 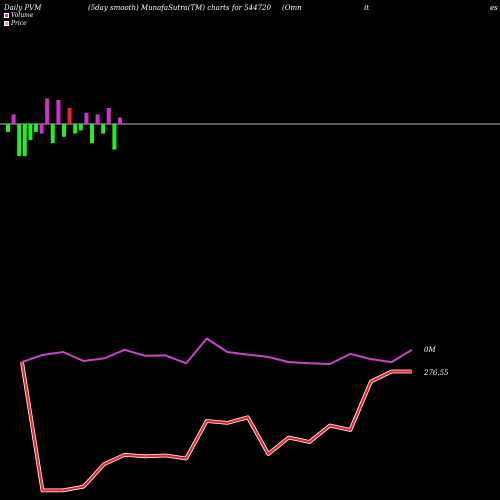 I want to click on legend-volume: Volume, so click(x=18, y=15).